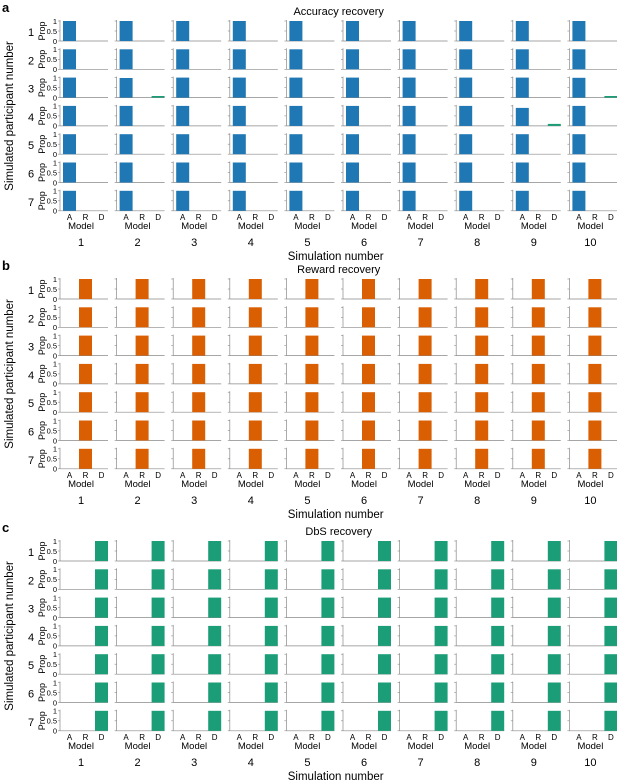  What do you see at coordinates (251, 763) in the screenshot?
I see `column-label: 4` at bounding box center [251, 763].